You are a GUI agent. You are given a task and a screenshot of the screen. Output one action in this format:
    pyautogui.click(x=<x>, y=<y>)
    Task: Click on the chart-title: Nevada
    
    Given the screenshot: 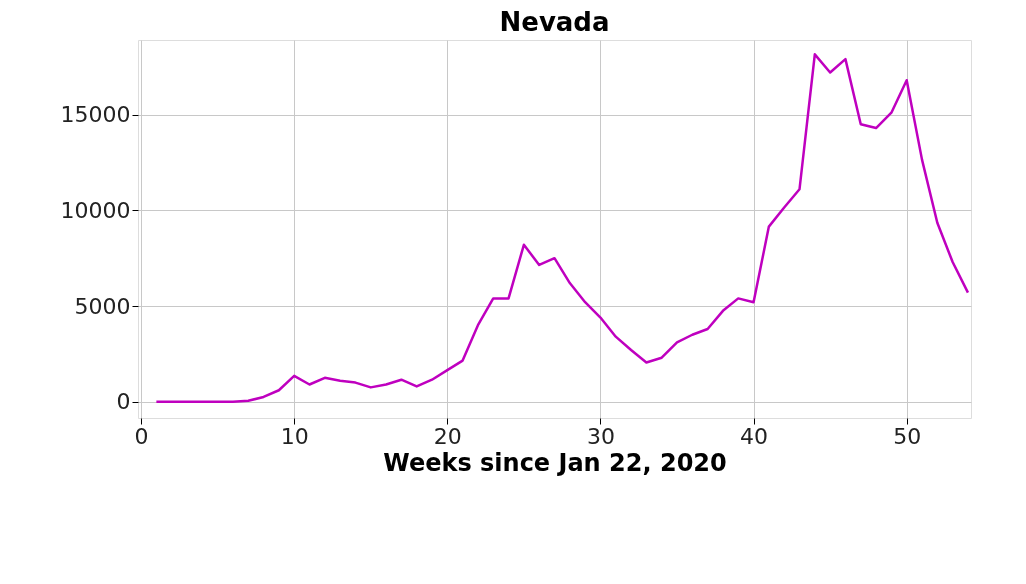 What is the action you would take?
    pyautogui.click(x=554, y=22)
    